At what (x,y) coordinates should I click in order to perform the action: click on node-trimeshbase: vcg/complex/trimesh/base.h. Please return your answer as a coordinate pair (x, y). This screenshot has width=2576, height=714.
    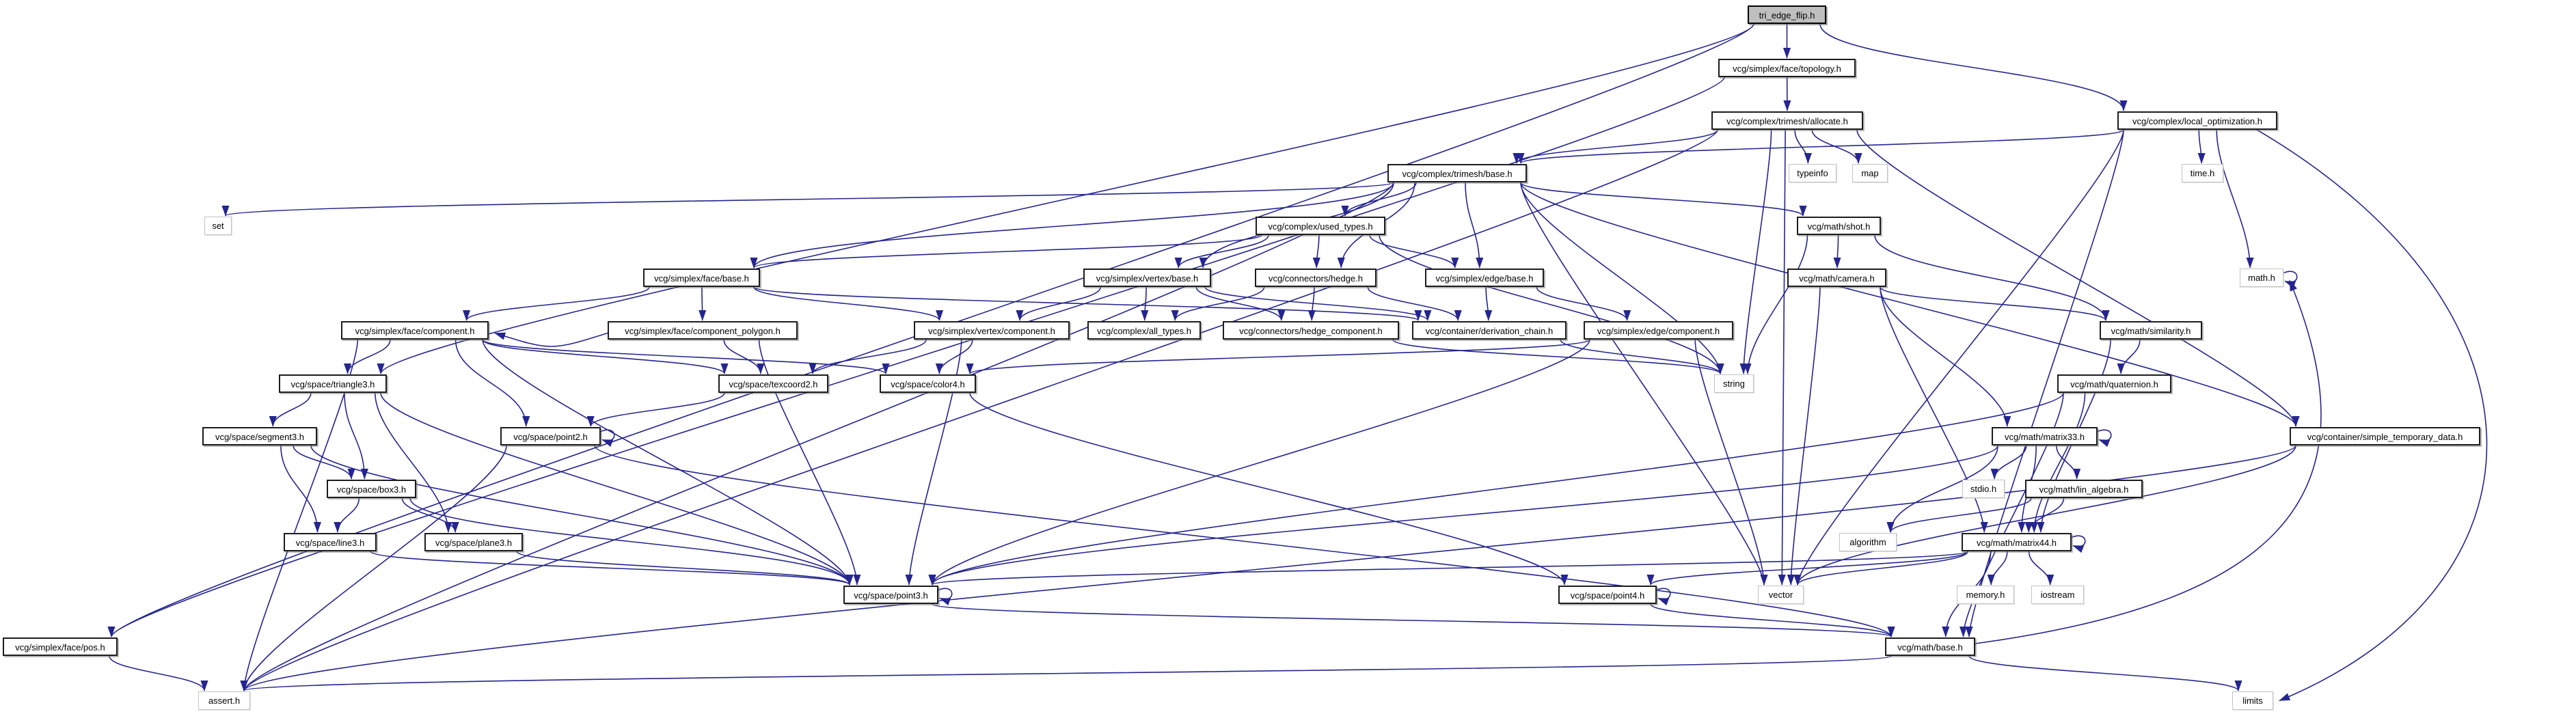
    Looking at the image, I should click on (1457, 173).